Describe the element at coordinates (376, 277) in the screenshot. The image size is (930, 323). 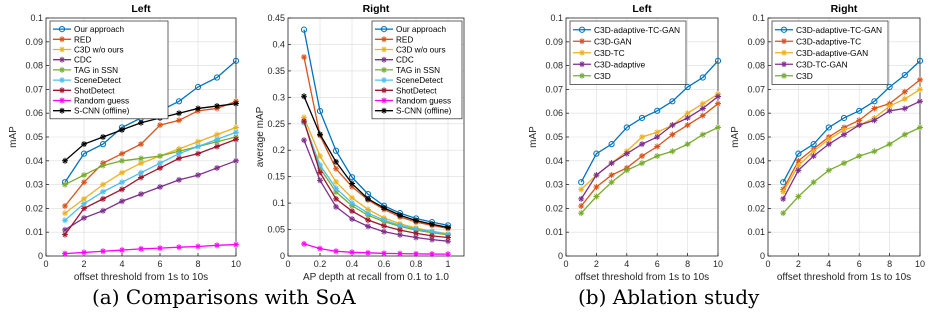
I see `x-axis-label: AP depth at recall from 0.1 to 1.0` at that location.